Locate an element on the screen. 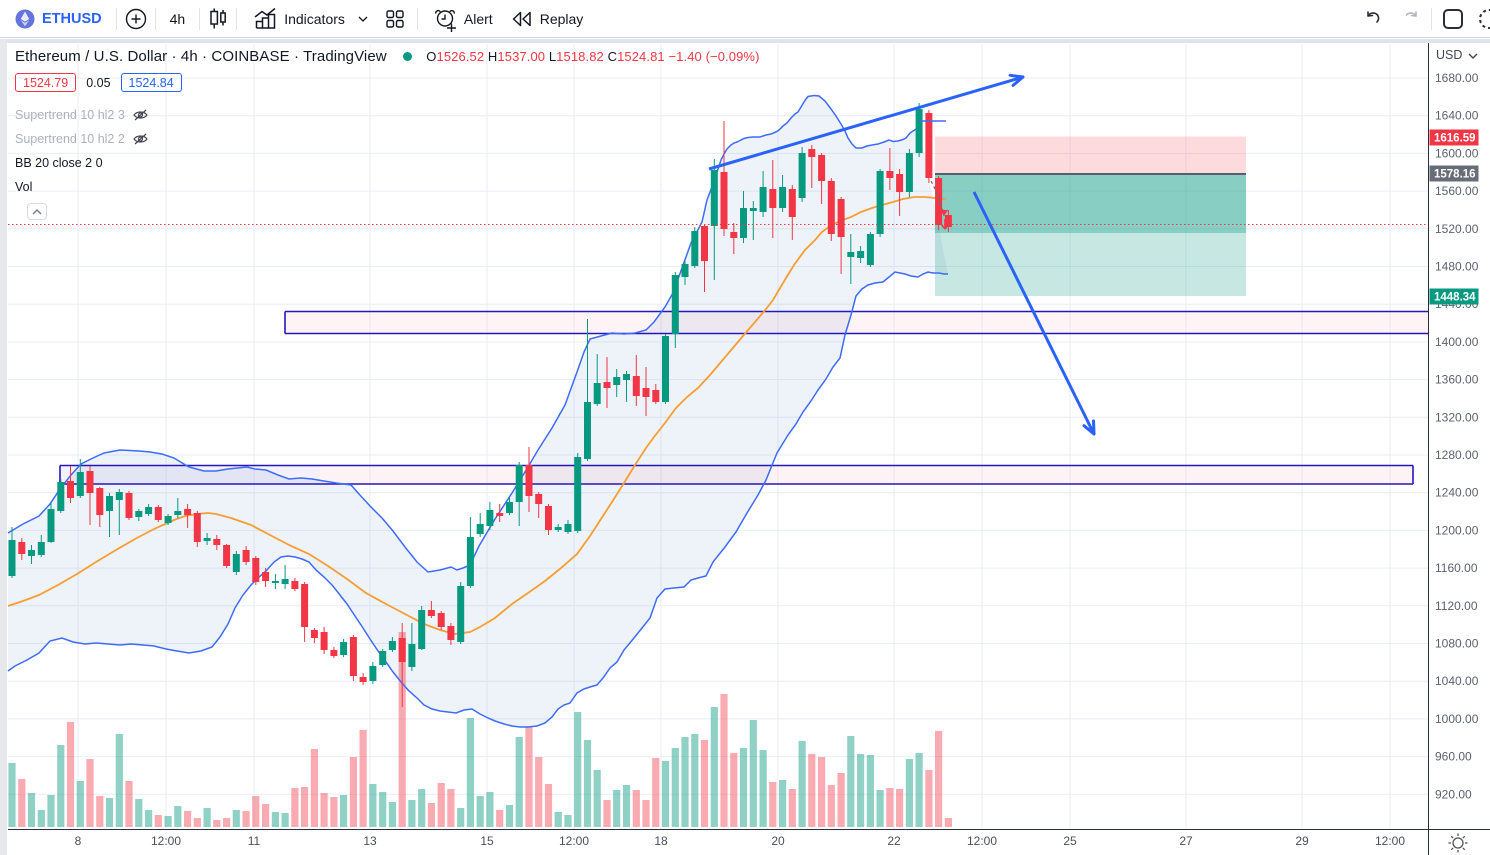 This screenshot has width=1490, height=855. svg-text: 1160.00 is located at coordinates (1456, 568).